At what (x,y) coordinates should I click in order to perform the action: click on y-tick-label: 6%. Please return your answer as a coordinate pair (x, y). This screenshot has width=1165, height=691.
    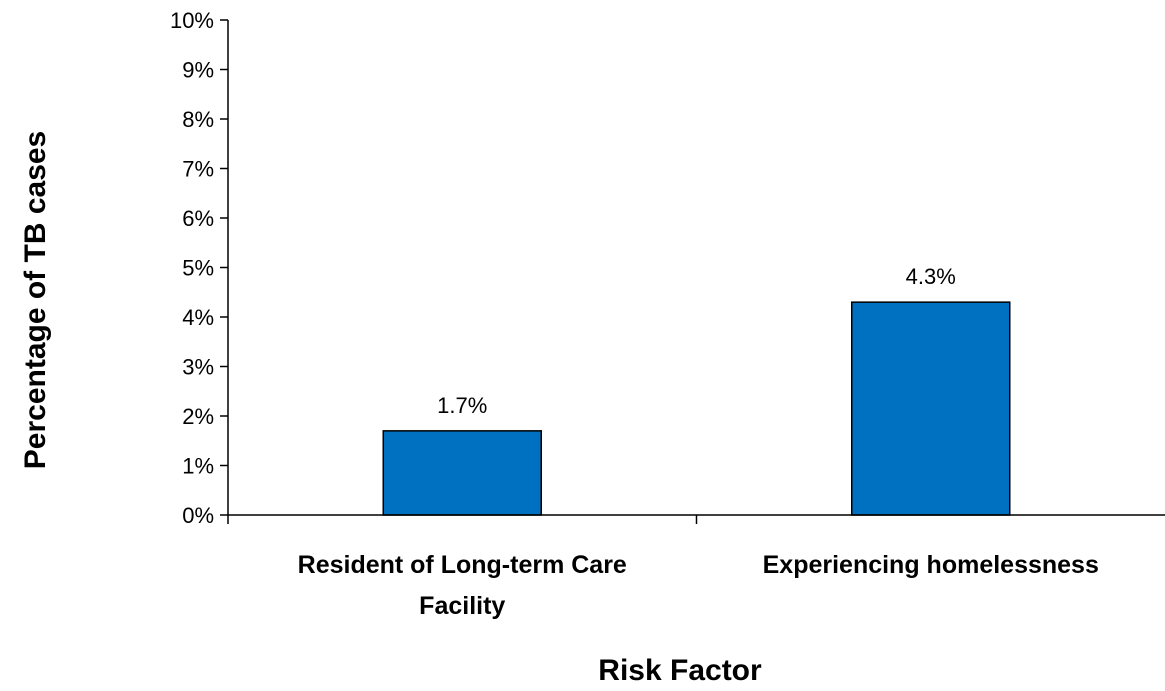
    Looking at the image, I should click on (198, 218).